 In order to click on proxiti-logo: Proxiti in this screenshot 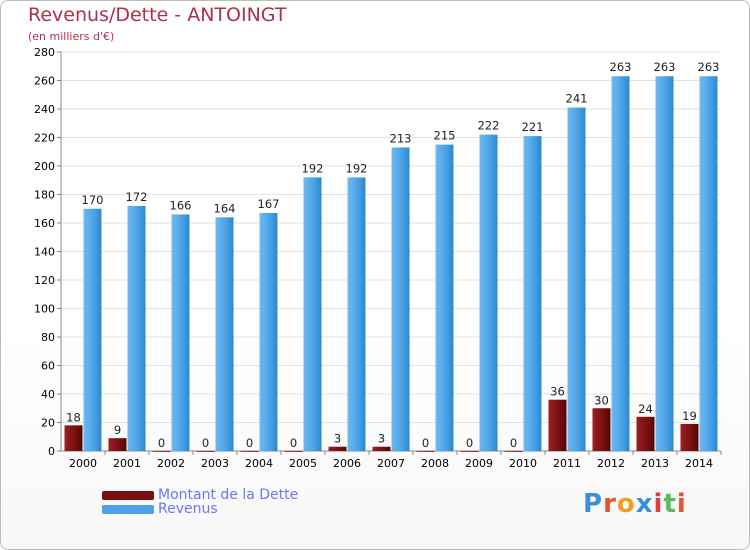, I will do `click(635, 504)`.